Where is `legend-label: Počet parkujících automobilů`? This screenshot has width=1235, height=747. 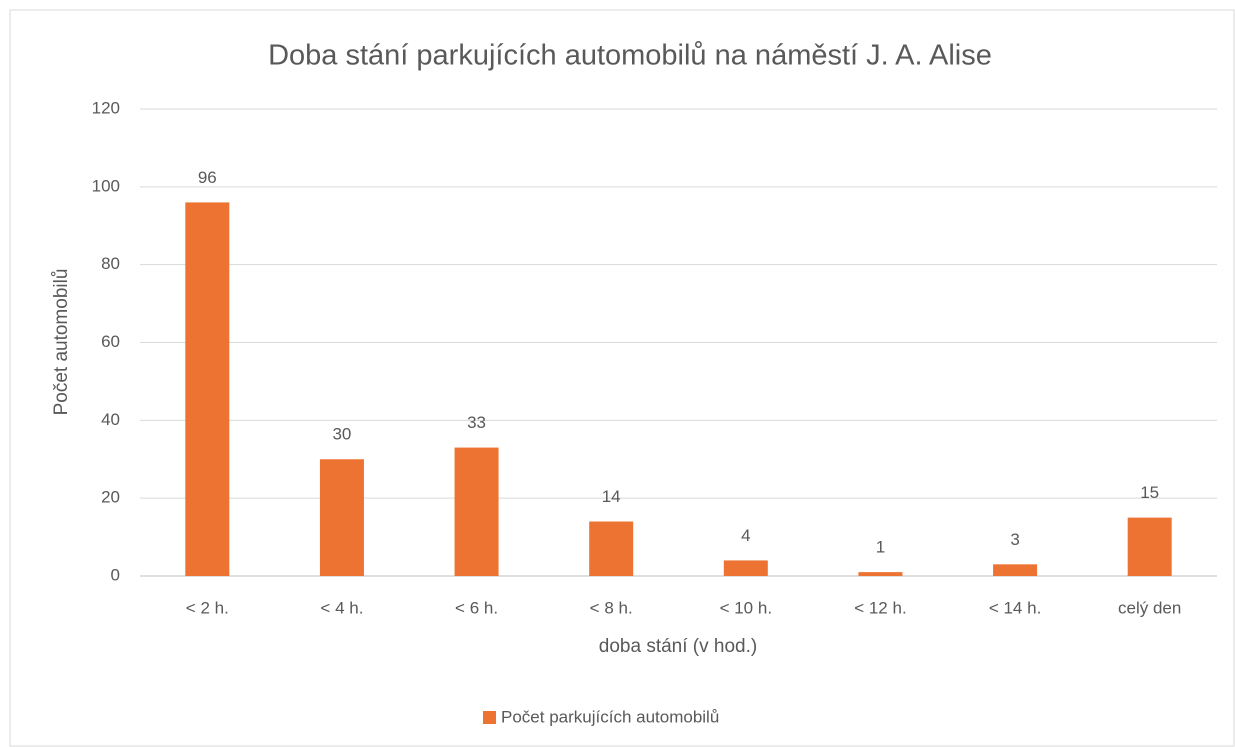
legend-label: Počet parkujících automobilů is located at coordinates (610, 716).